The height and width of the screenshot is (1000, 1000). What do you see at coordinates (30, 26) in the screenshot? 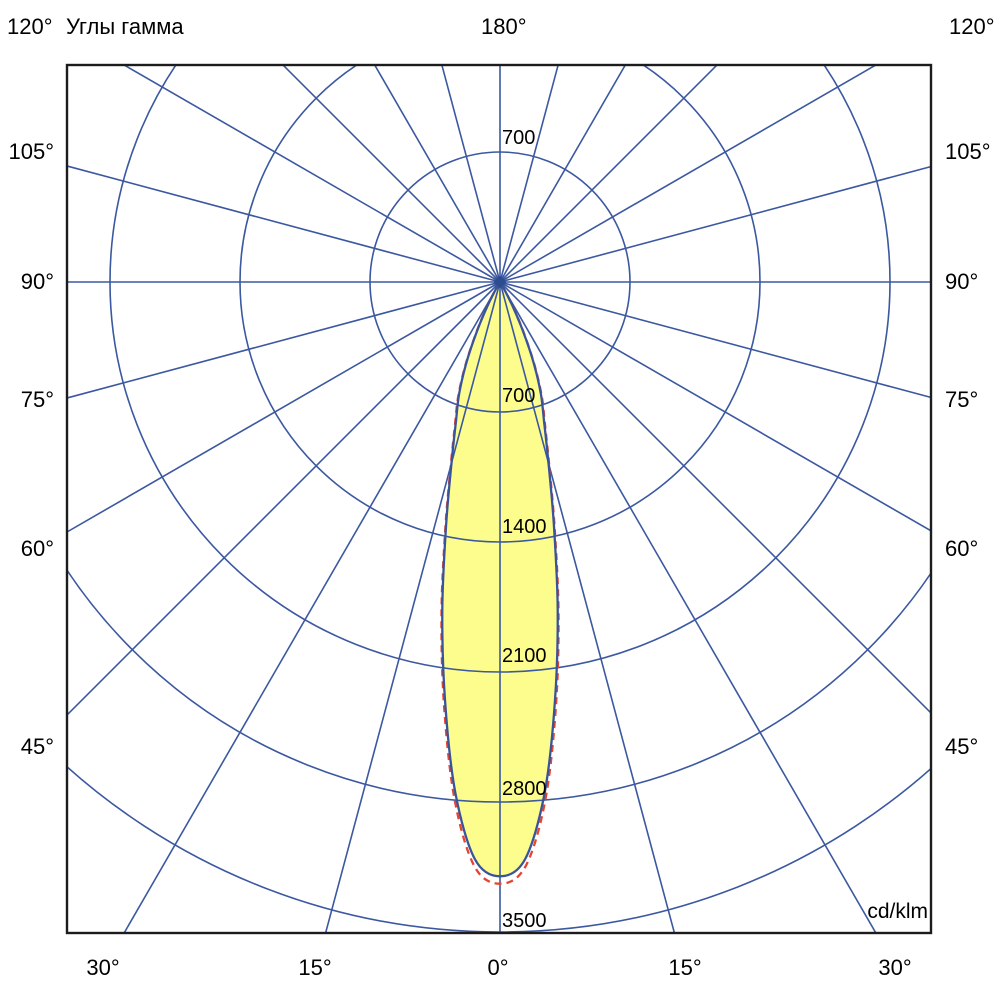
I see `angle-label-top-left-120: 120°` at bounding box center [30, 26].